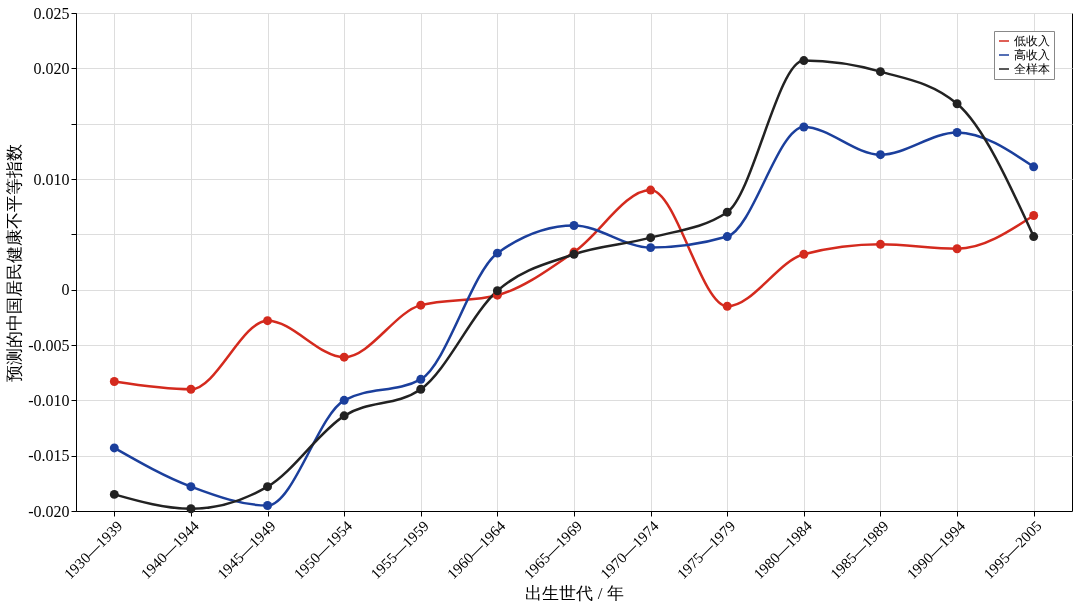 This screenshot has height=607, width=1077. Describe the element at coordinates (49, 456) in the screenshot. I see `y-tick-label: -0.015` at that location.